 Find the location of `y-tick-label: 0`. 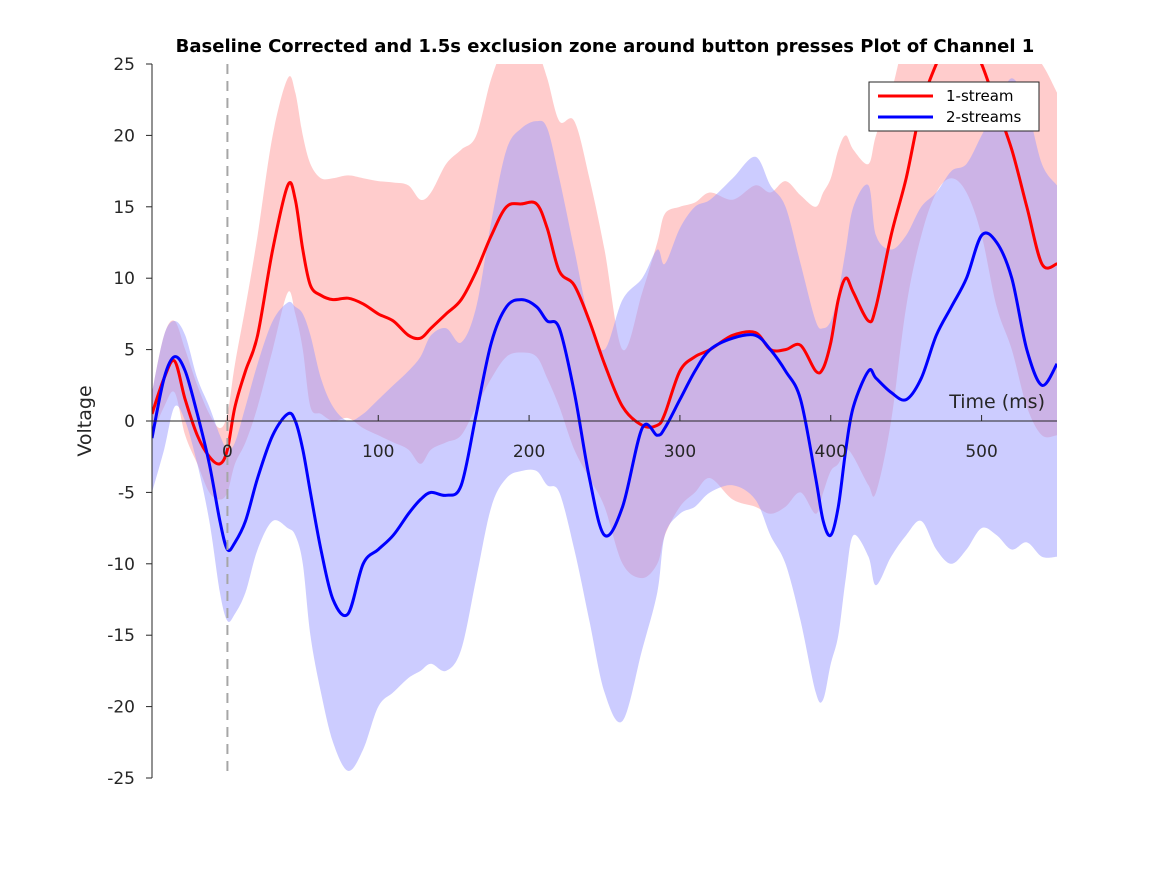

y-tick-label: 0 is located at coordinates (129, 422).